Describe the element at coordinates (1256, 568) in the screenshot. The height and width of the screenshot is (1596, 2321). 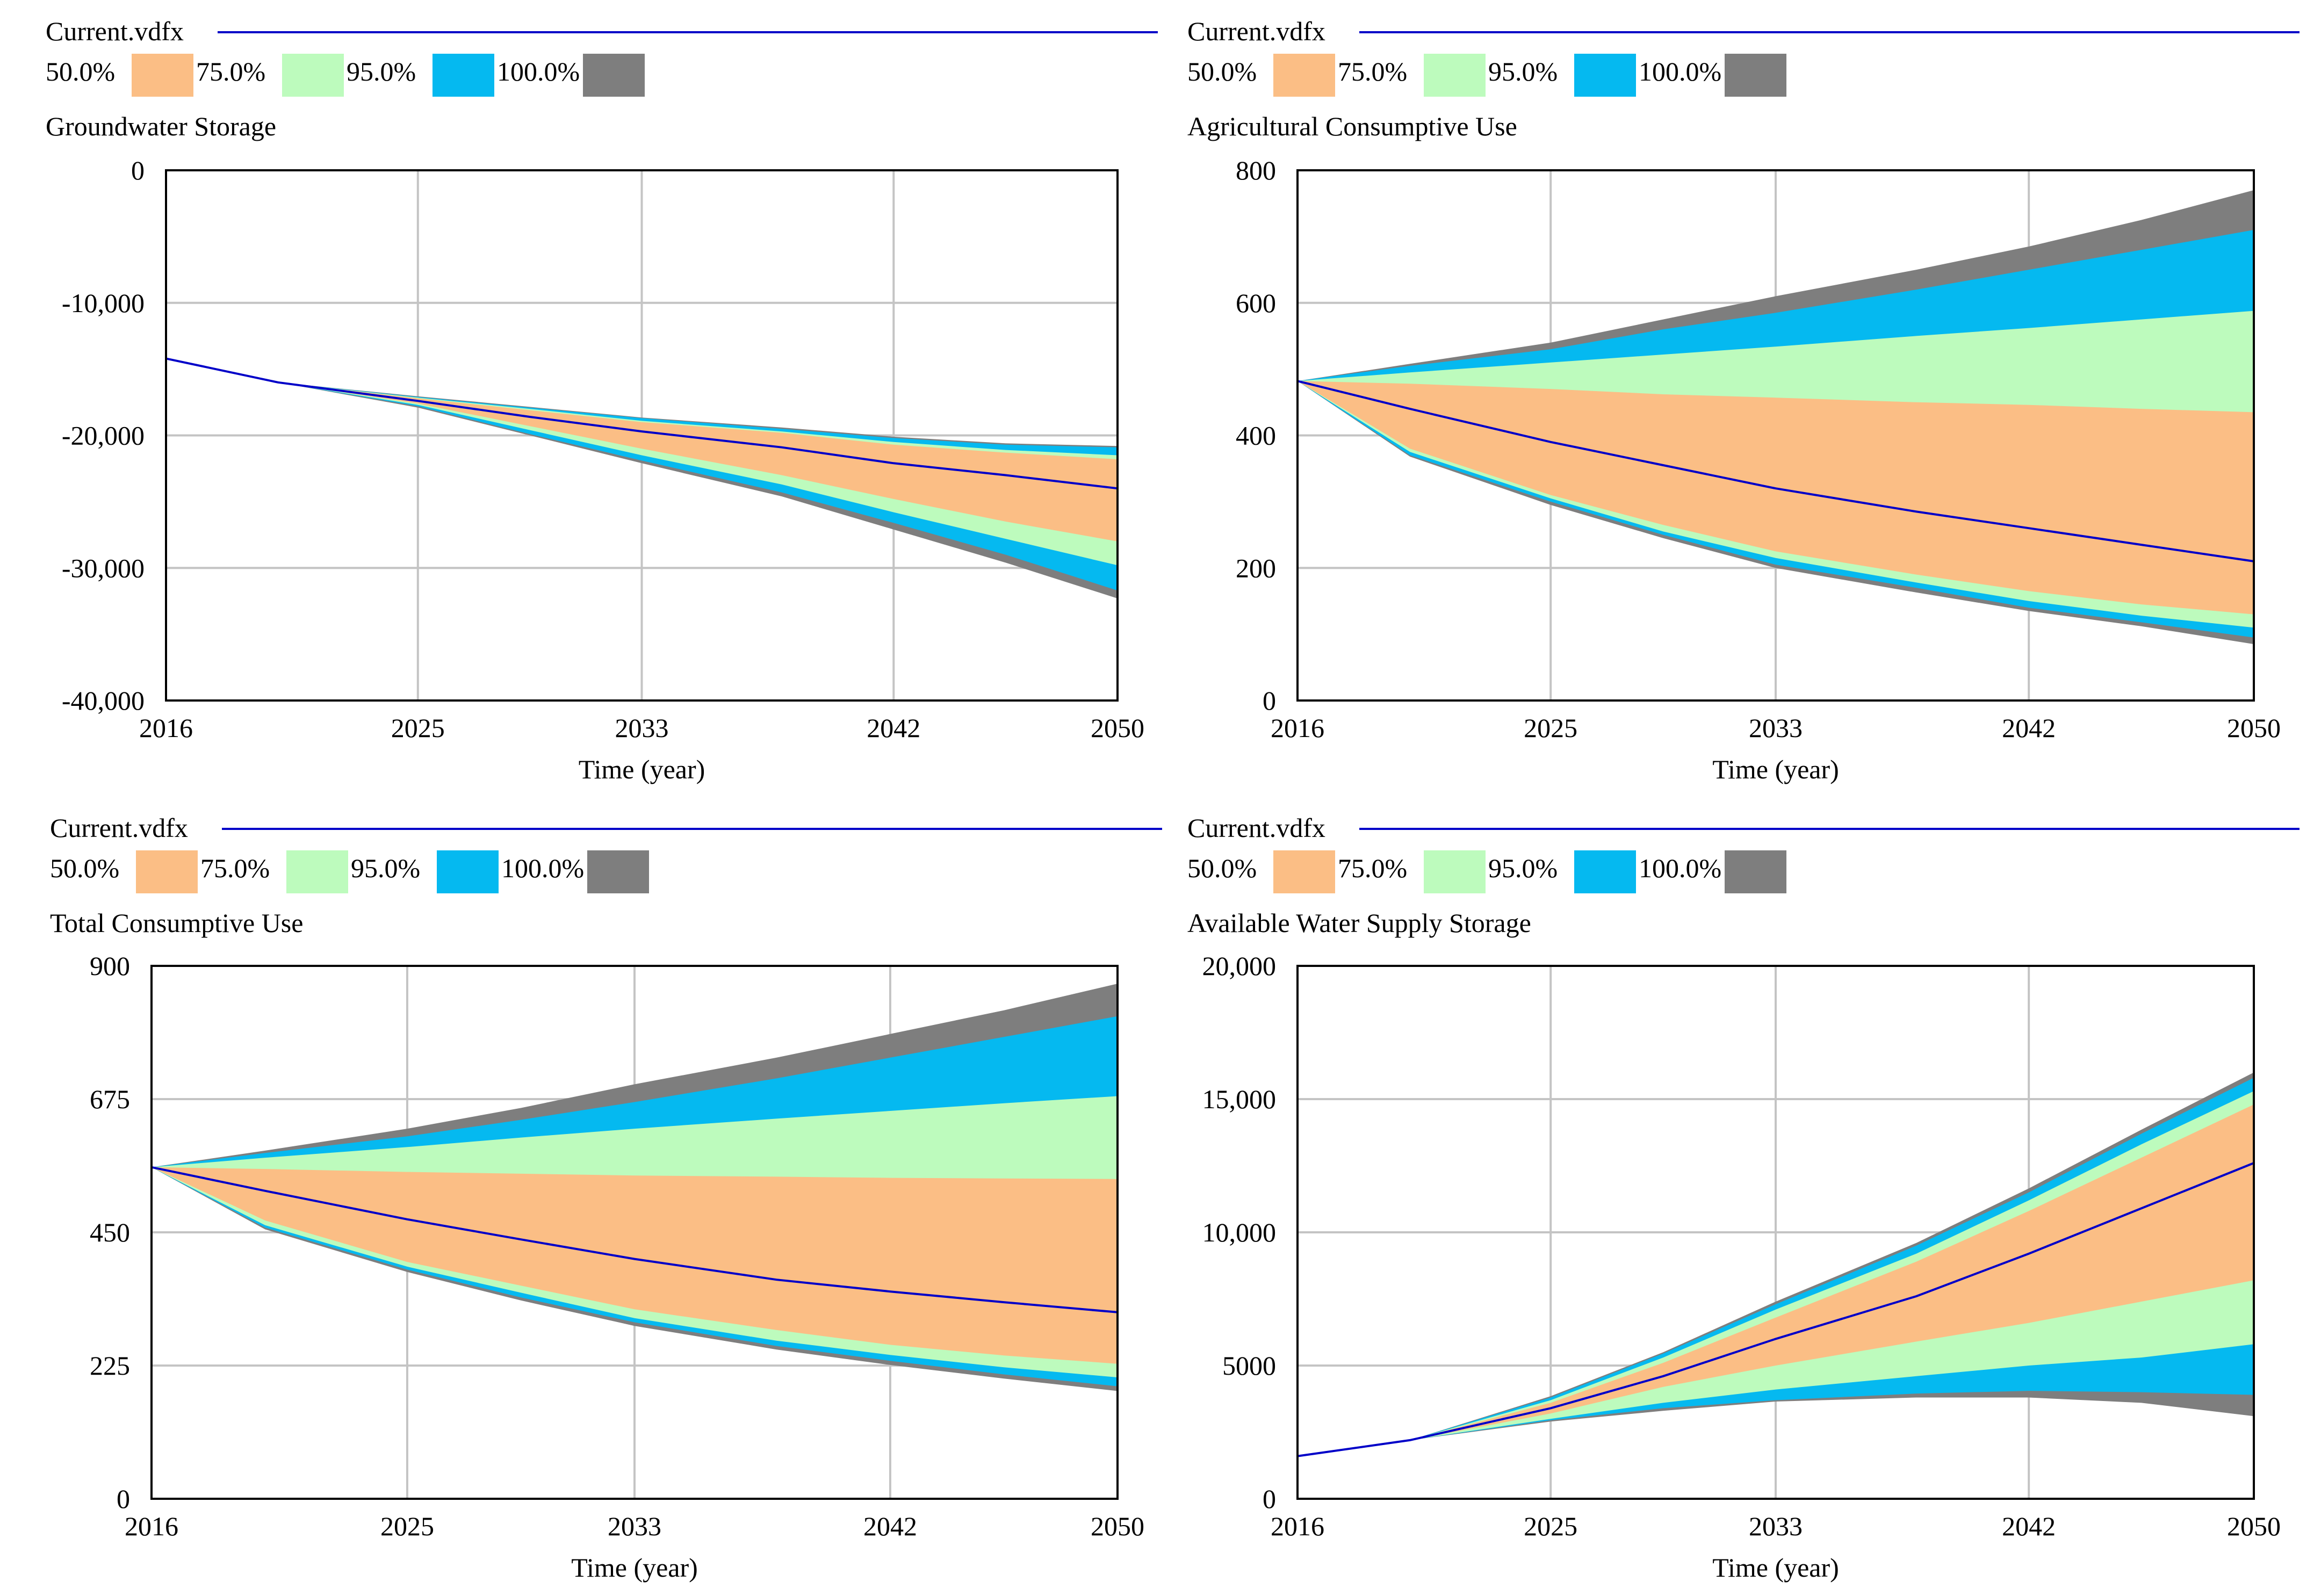
I see `y-tick-label: 200` at that location.